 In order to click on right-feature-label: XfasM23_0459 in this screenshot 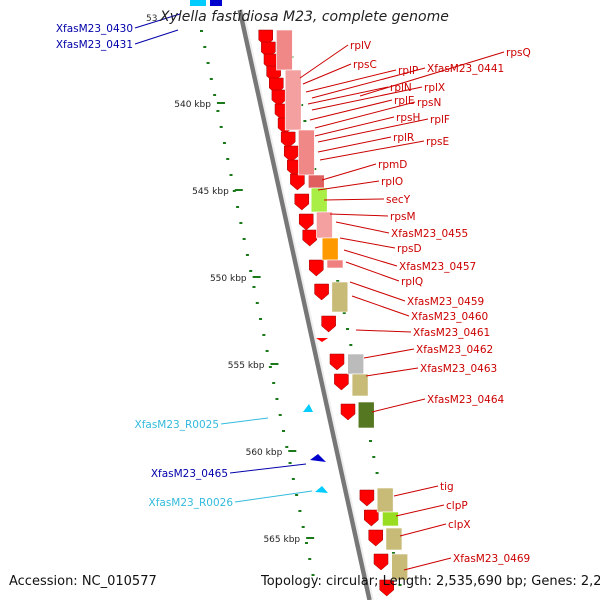, I will do `click(445, 302)`.